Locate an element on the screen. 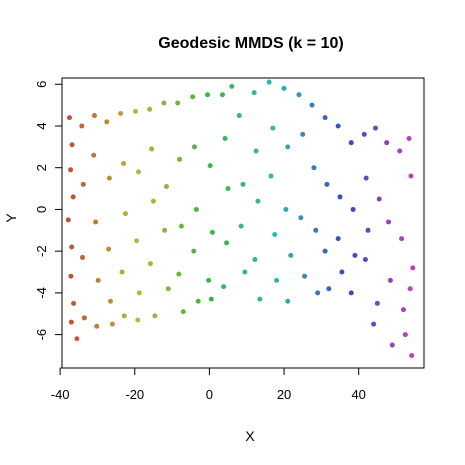 The height and width of the screenshot is (465, 465). x-tick-label: 0 is located at coordinates (209, 394).